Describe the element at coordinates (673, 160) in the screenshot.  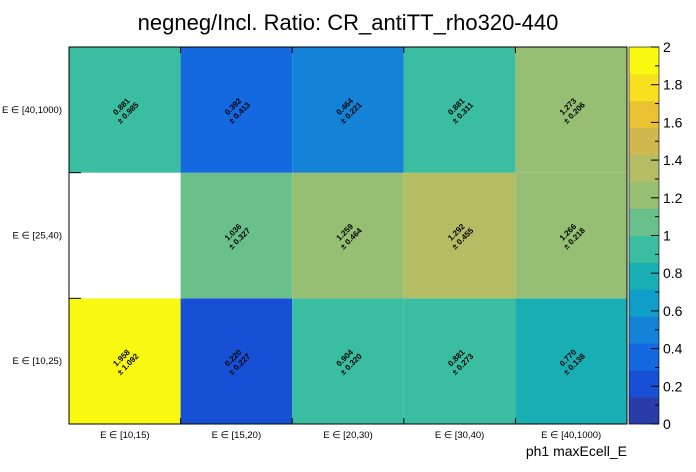
I see `z-tick-label: 1.4` at that location.